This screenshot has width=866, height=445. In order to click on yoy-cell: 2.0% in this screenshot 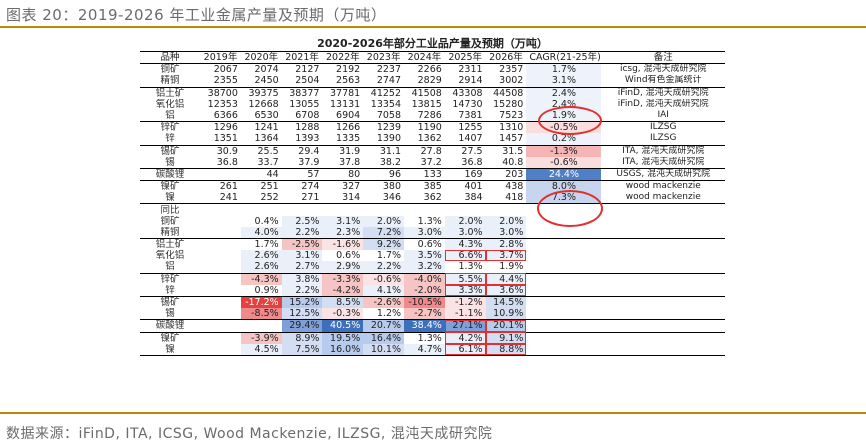, I will do `click(465, 221)`.